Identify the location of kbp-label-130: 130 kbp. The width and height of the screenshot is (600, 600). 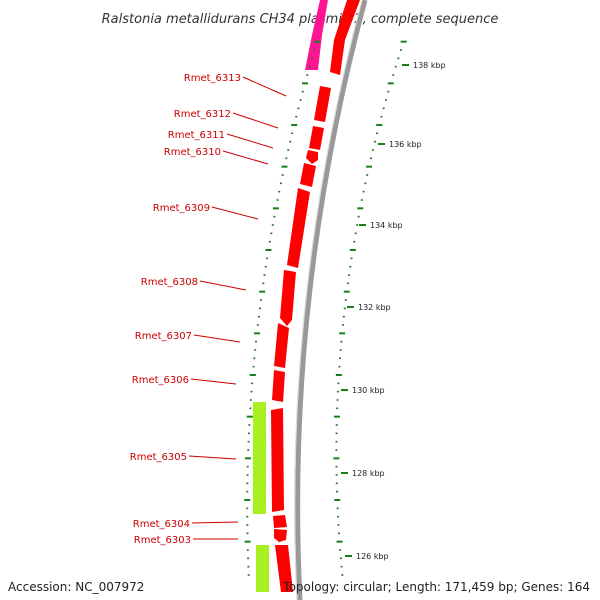
(368, 390).